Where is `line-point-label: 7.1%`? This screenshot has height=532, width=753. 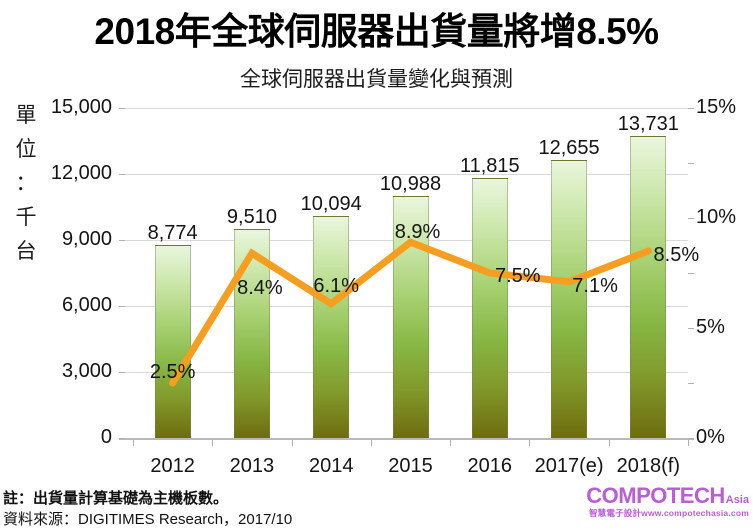
line-point-label: 7.1% is located at coordinates (595, 285).